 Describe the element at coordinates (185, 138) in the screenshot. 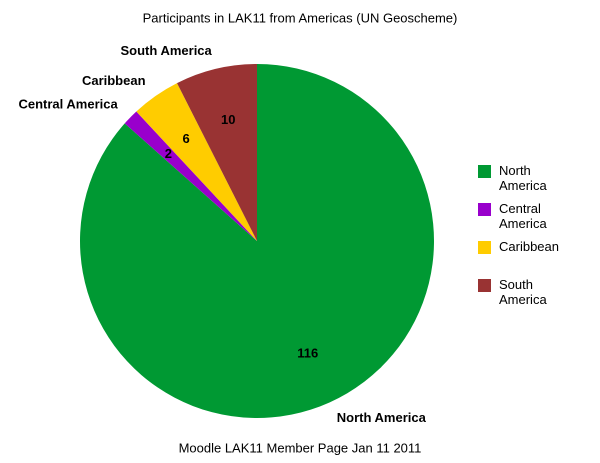

I see `data-label: 6` at that location.